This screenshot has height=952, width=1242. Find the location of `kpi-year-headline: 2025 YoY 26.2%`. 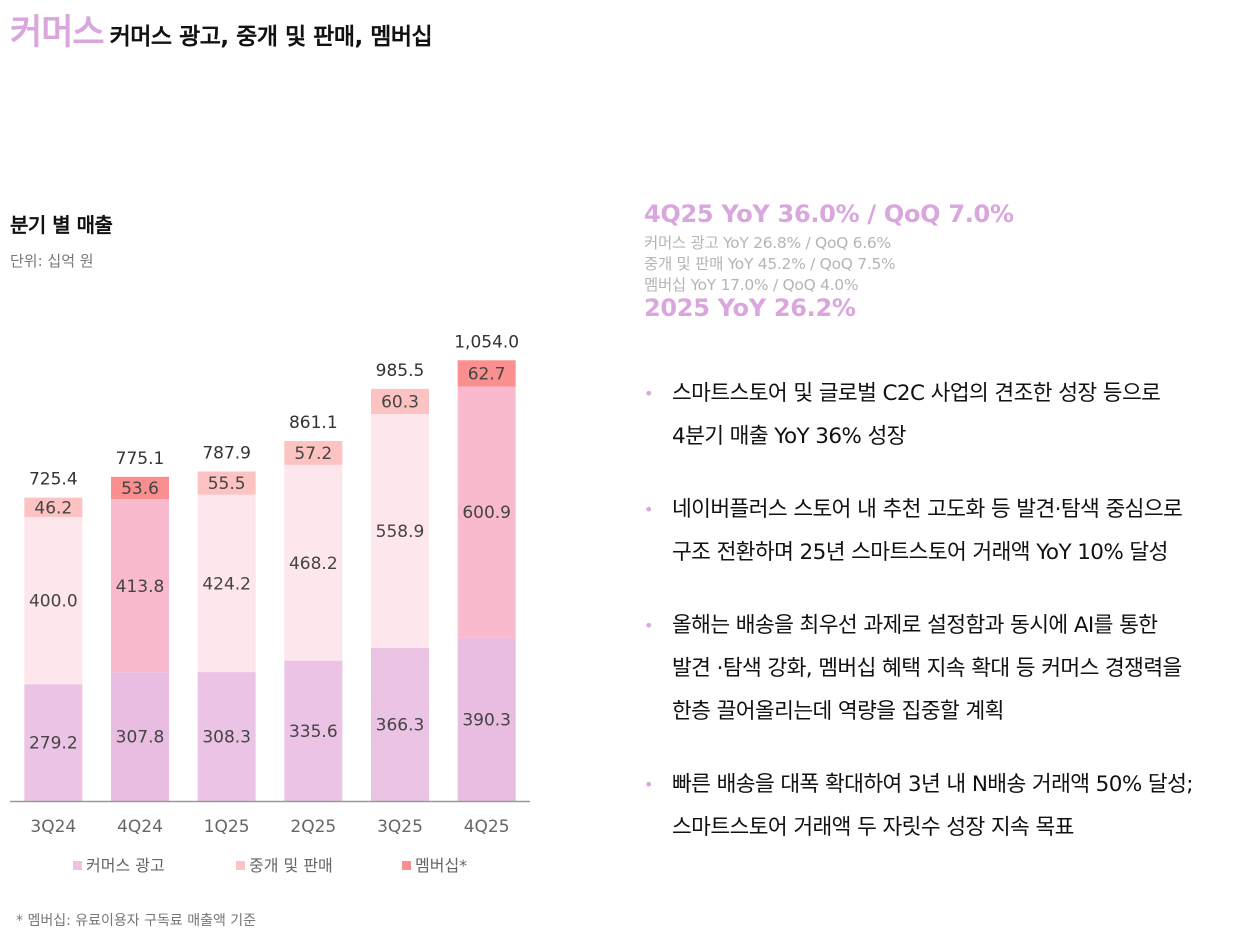

kpi-year-headline: 2025 YoY 26.2% is located at coordinates (750, 308).